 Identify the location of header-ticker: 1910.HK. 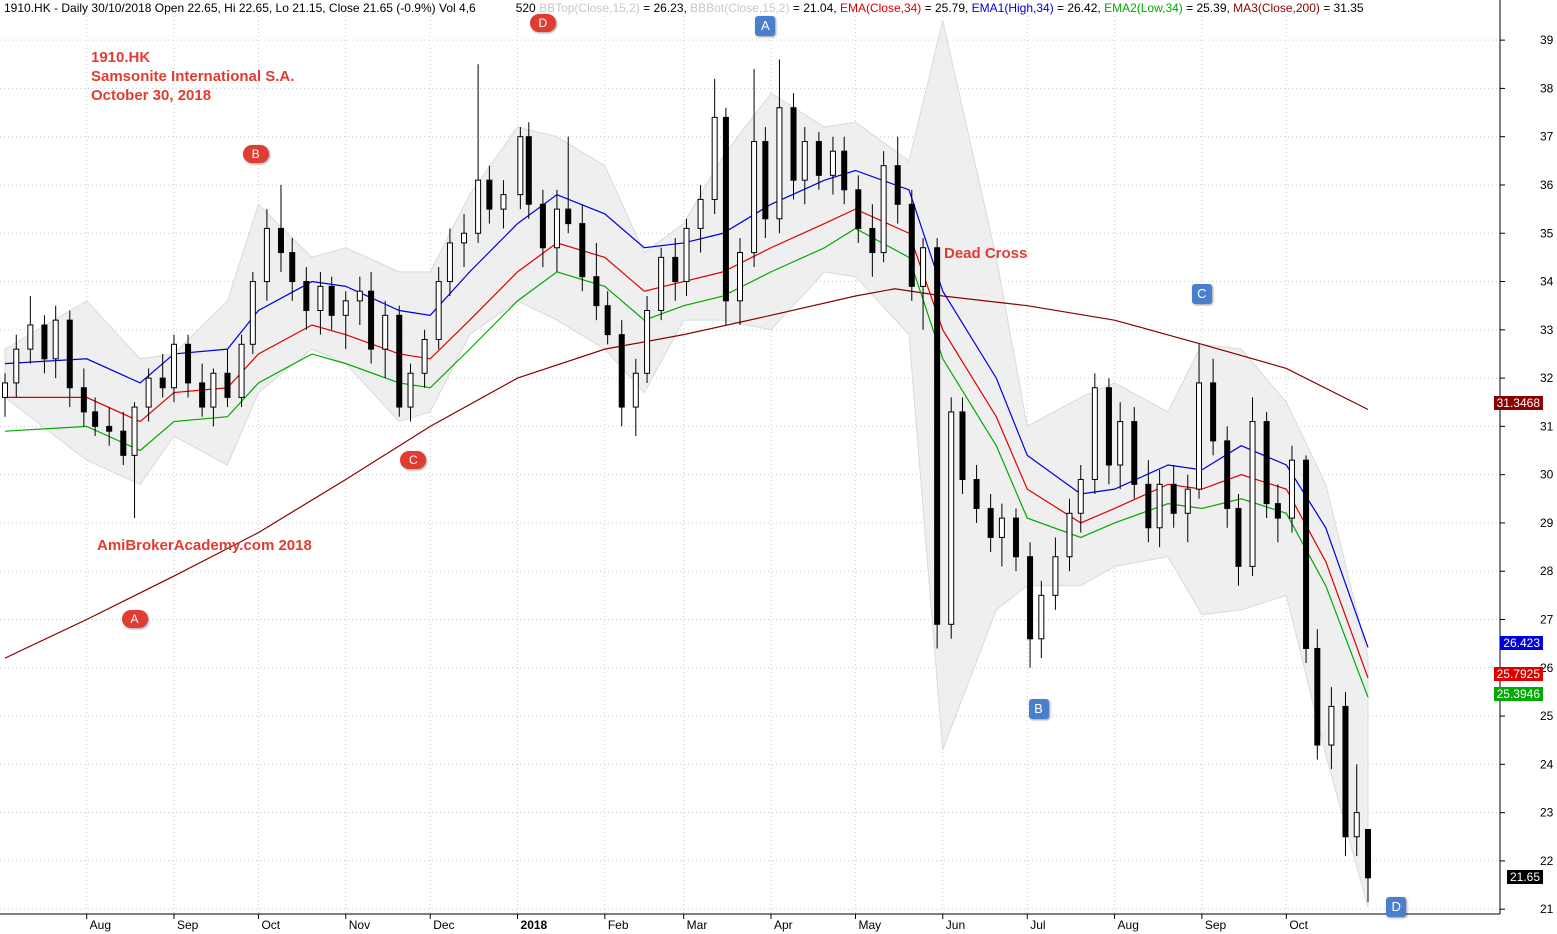
(27, 8).